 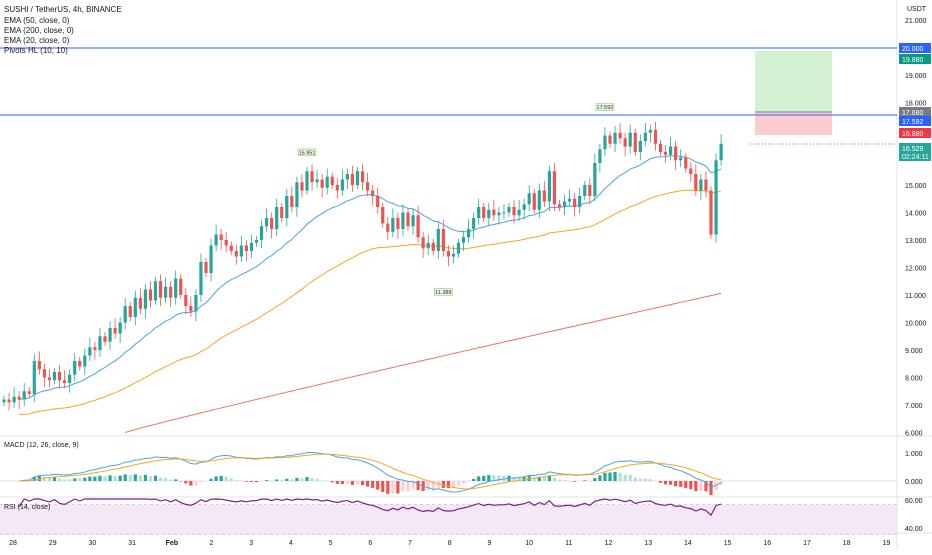 What do you see at coordinates (915, 296) in the screenshot?
I see `price-tick: 11.000` at bounding box center [915, 296].